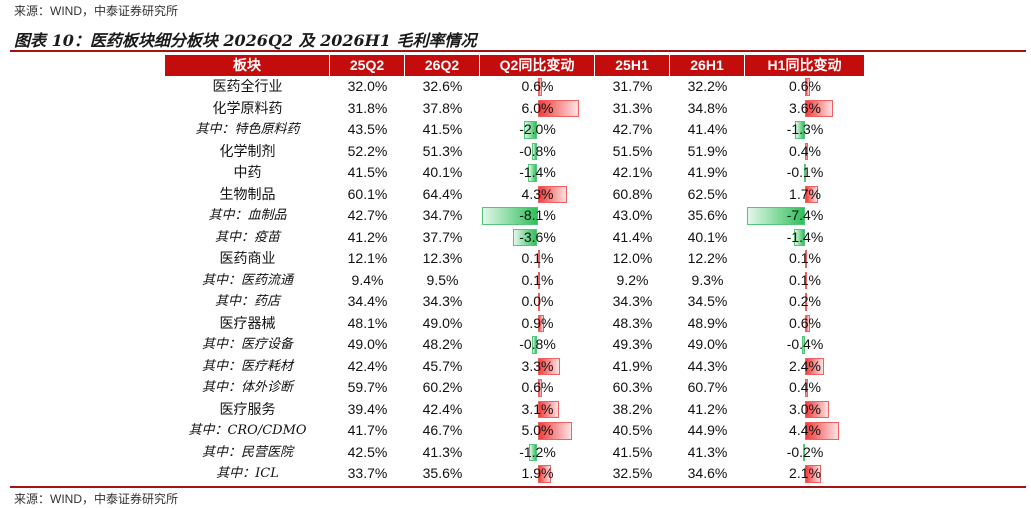 Image resolution: width=1031 pixels, height=508 pixels. What do you see at coordinates (442, 344) in the screenshot?
I see `cell-text: 48.2%` at bounding box center [442, 344].